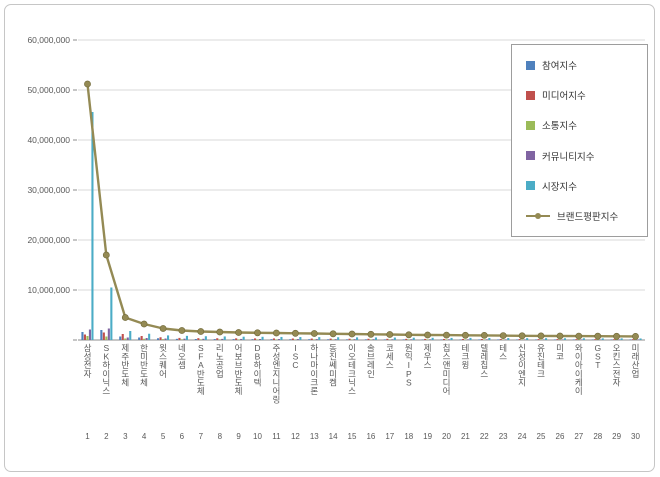 This screenshot has height=477, width=660. I want to click on index-label: 13, so click(314, 436).